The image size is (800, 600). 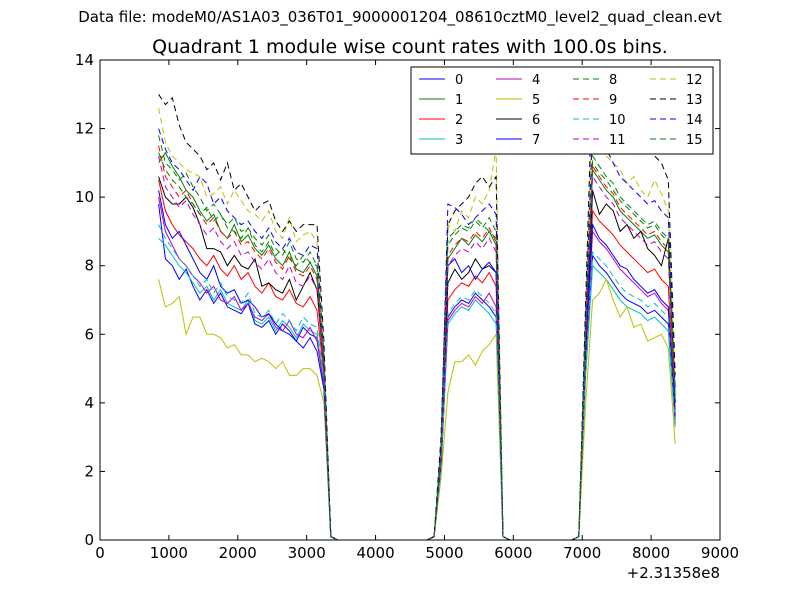 What do you see at coordinates (513, 553) in the screenshot?
I see `x-tick-label: 6000` at bounding box center [513, 553].